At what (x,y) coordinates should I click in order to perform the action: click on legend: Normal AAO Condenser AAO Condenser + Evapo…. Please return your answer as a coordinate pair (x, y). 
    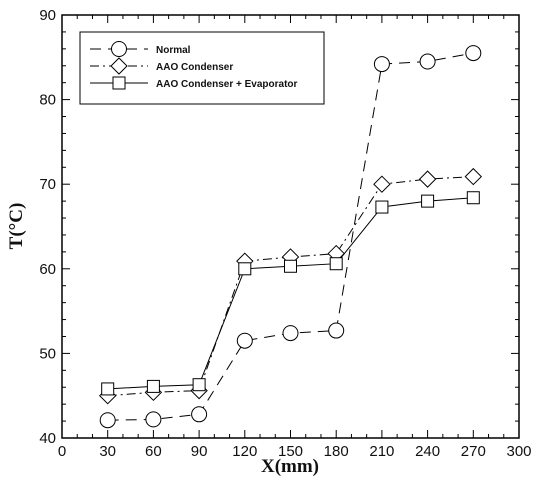
    Looking at the image, I should click on (202, 68).